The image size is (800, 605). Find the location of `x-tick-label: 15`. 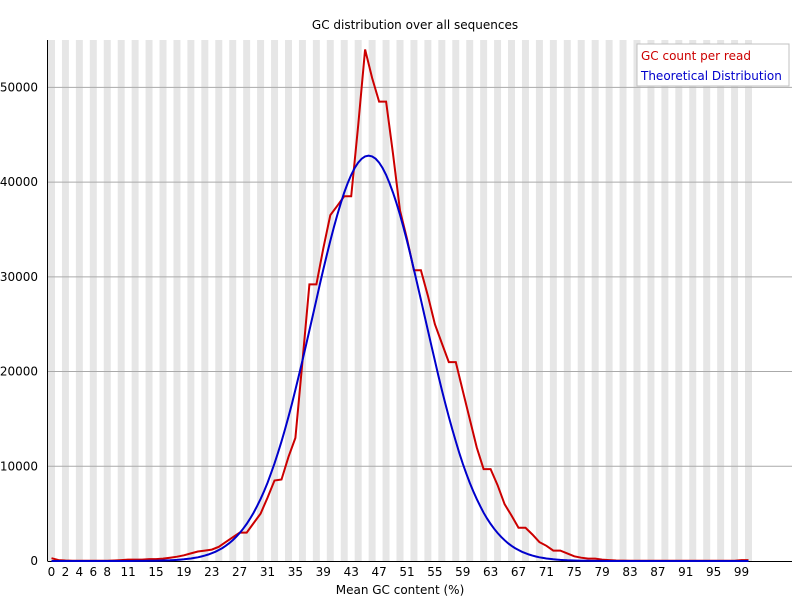

x-tick-label: 15 is located at coordinates (155, 572).